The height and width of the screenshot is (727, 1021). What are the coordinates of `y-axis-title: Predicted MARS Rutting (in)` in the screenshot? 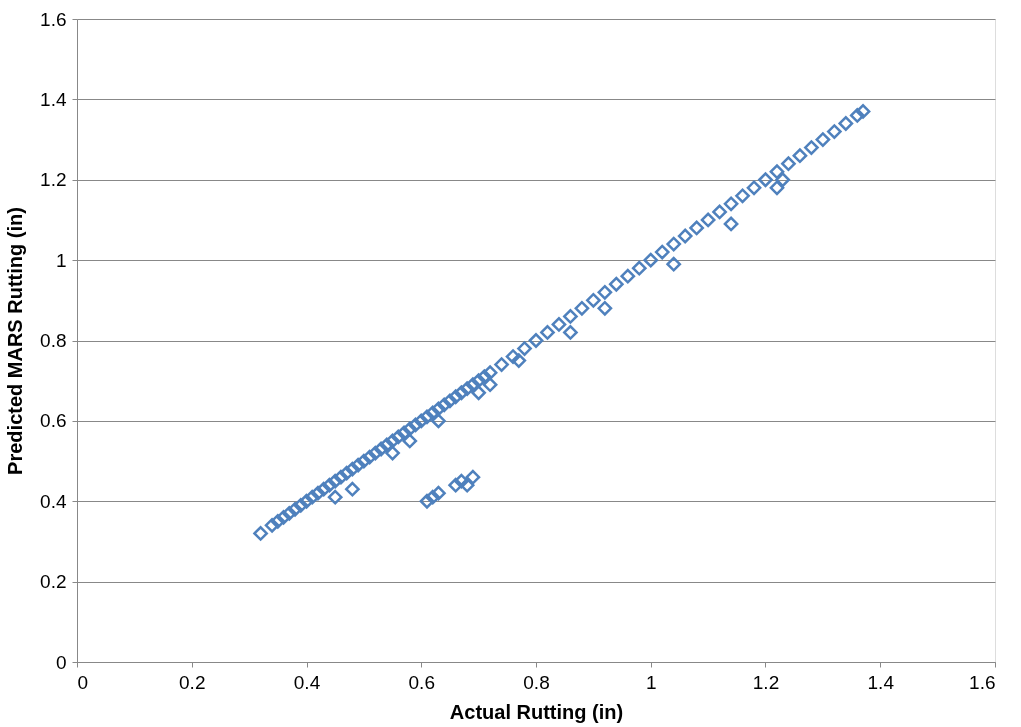 It's located at (15, 341).